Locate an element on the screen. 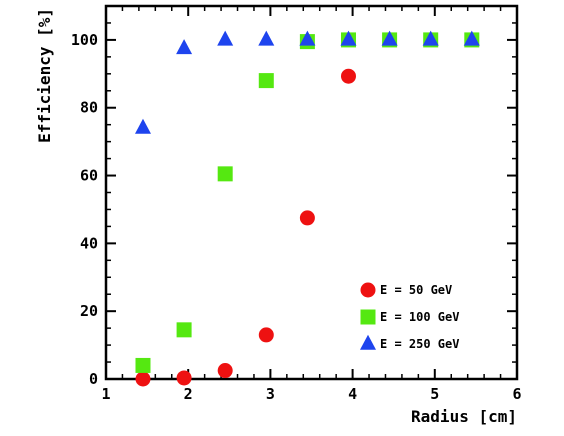 Image resolution: width=564 pixels, height=436 pixels. legend-label: E = 50 GeV is located at coordinates (416, 290).